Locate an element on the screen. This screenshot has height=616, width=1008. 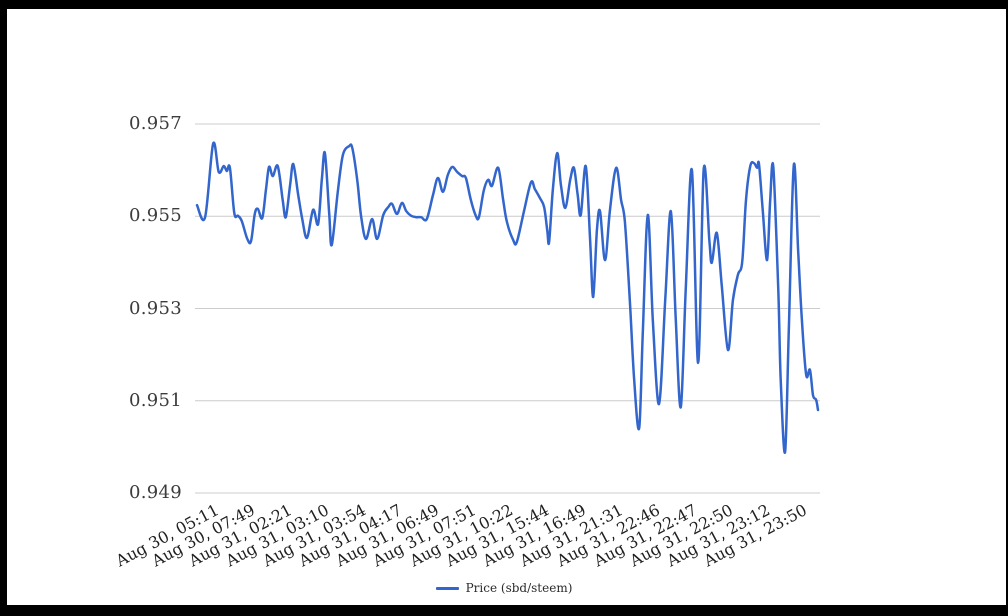
legend-label: Price (sbd/steem) is located at coordinates (519, 588).